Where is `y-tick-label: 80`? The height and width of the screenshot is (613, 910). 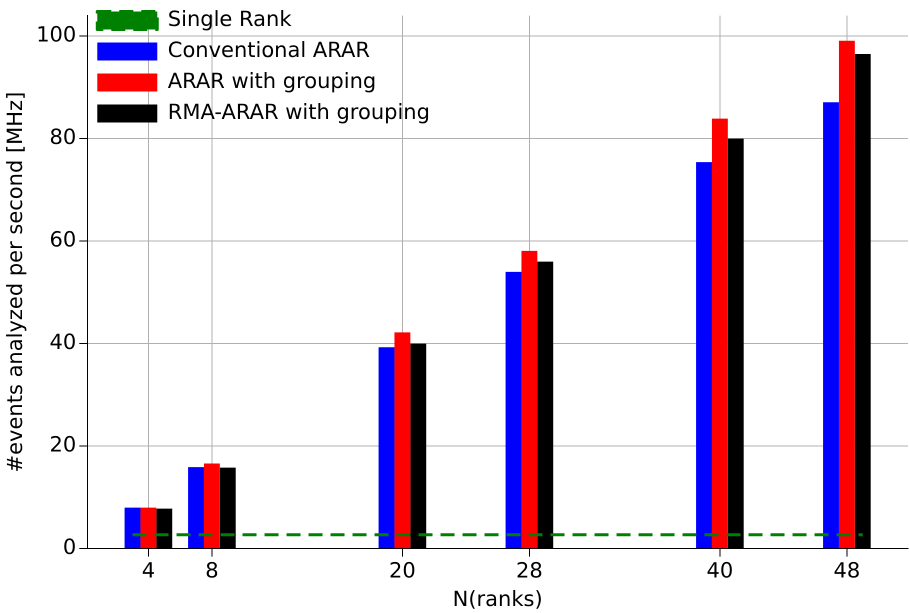
y-tick-label: 80 is located at coordinates (63, 137).